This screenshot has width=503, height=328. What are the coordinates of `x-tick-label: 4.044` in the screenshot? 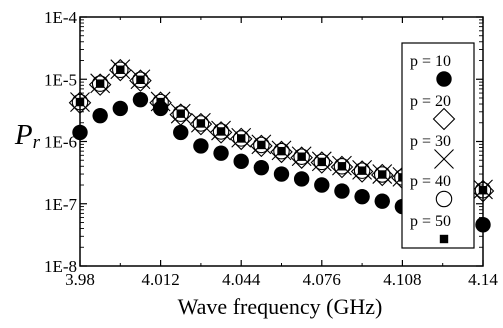 It's located at (241, 279).